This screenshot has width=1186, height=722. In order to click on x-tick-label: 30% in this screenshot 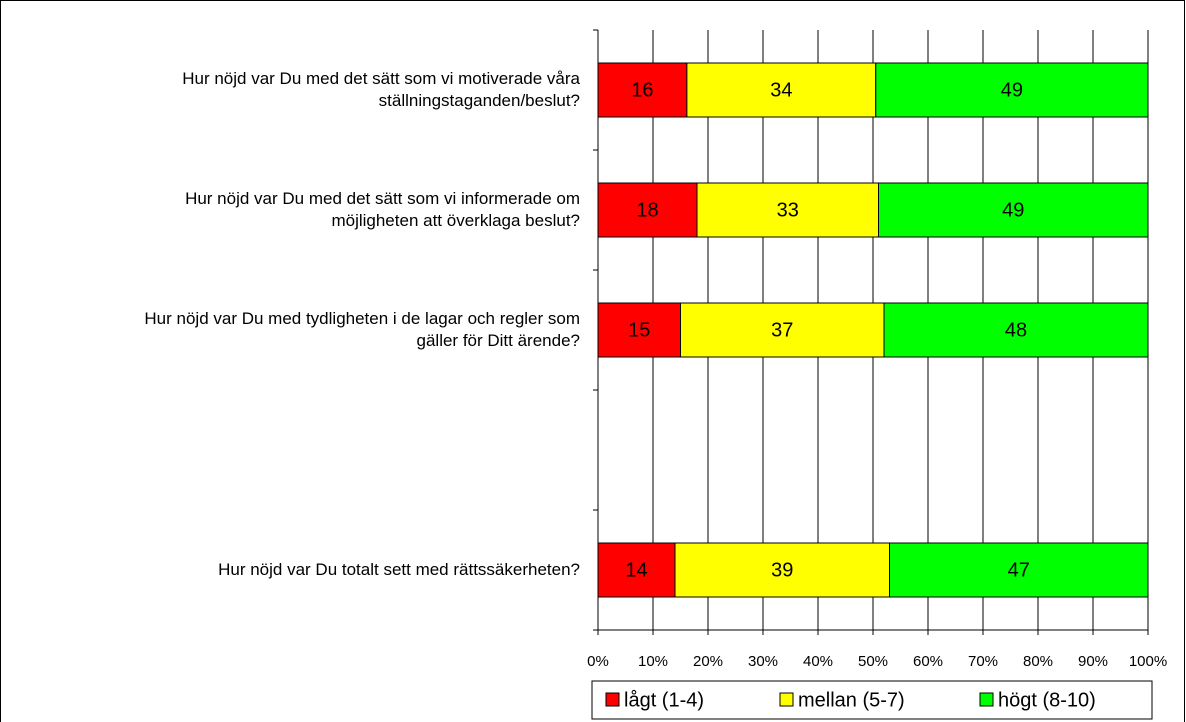, I will do `click(763, 661)`.